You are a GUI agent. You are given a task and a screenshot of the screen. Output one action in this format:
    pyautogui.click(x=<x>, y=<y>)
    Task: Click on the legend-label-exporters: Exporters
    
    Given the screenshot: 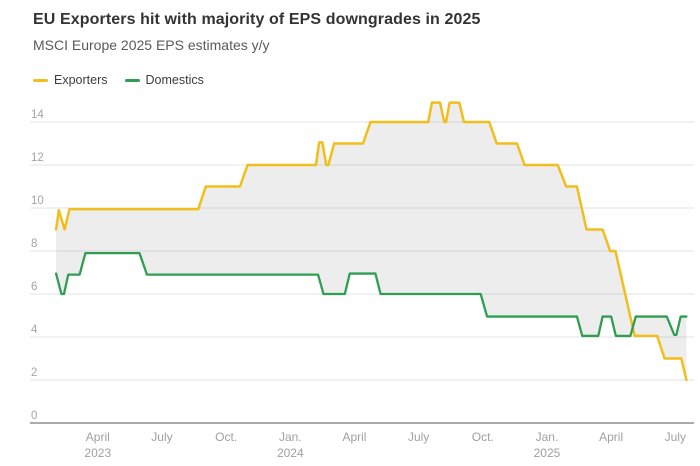 What is the action you would take?
    pyautogui.click(x=81, y=80)
    